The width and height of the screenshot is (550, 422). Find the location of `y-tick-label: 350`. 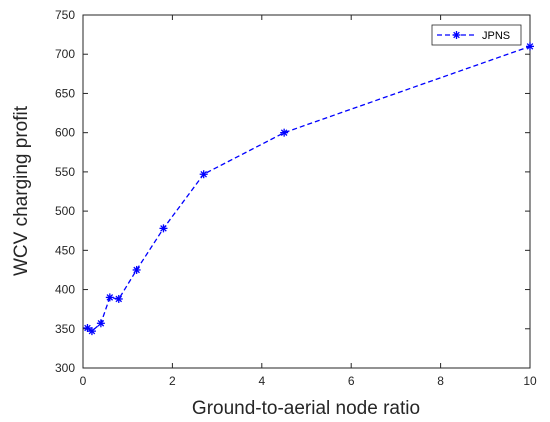

y-tick-label: 350 is located at coordinates (65, 329).